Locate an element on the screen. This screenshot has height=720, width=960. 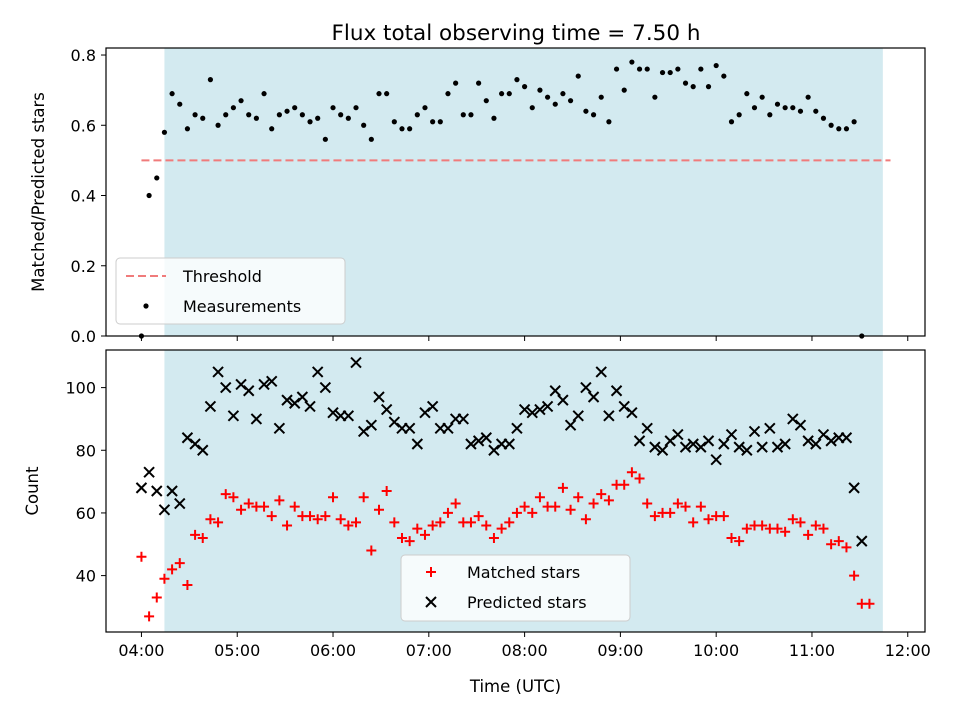
x-tick-label: 09:00 is located at coordinates (620, 650).